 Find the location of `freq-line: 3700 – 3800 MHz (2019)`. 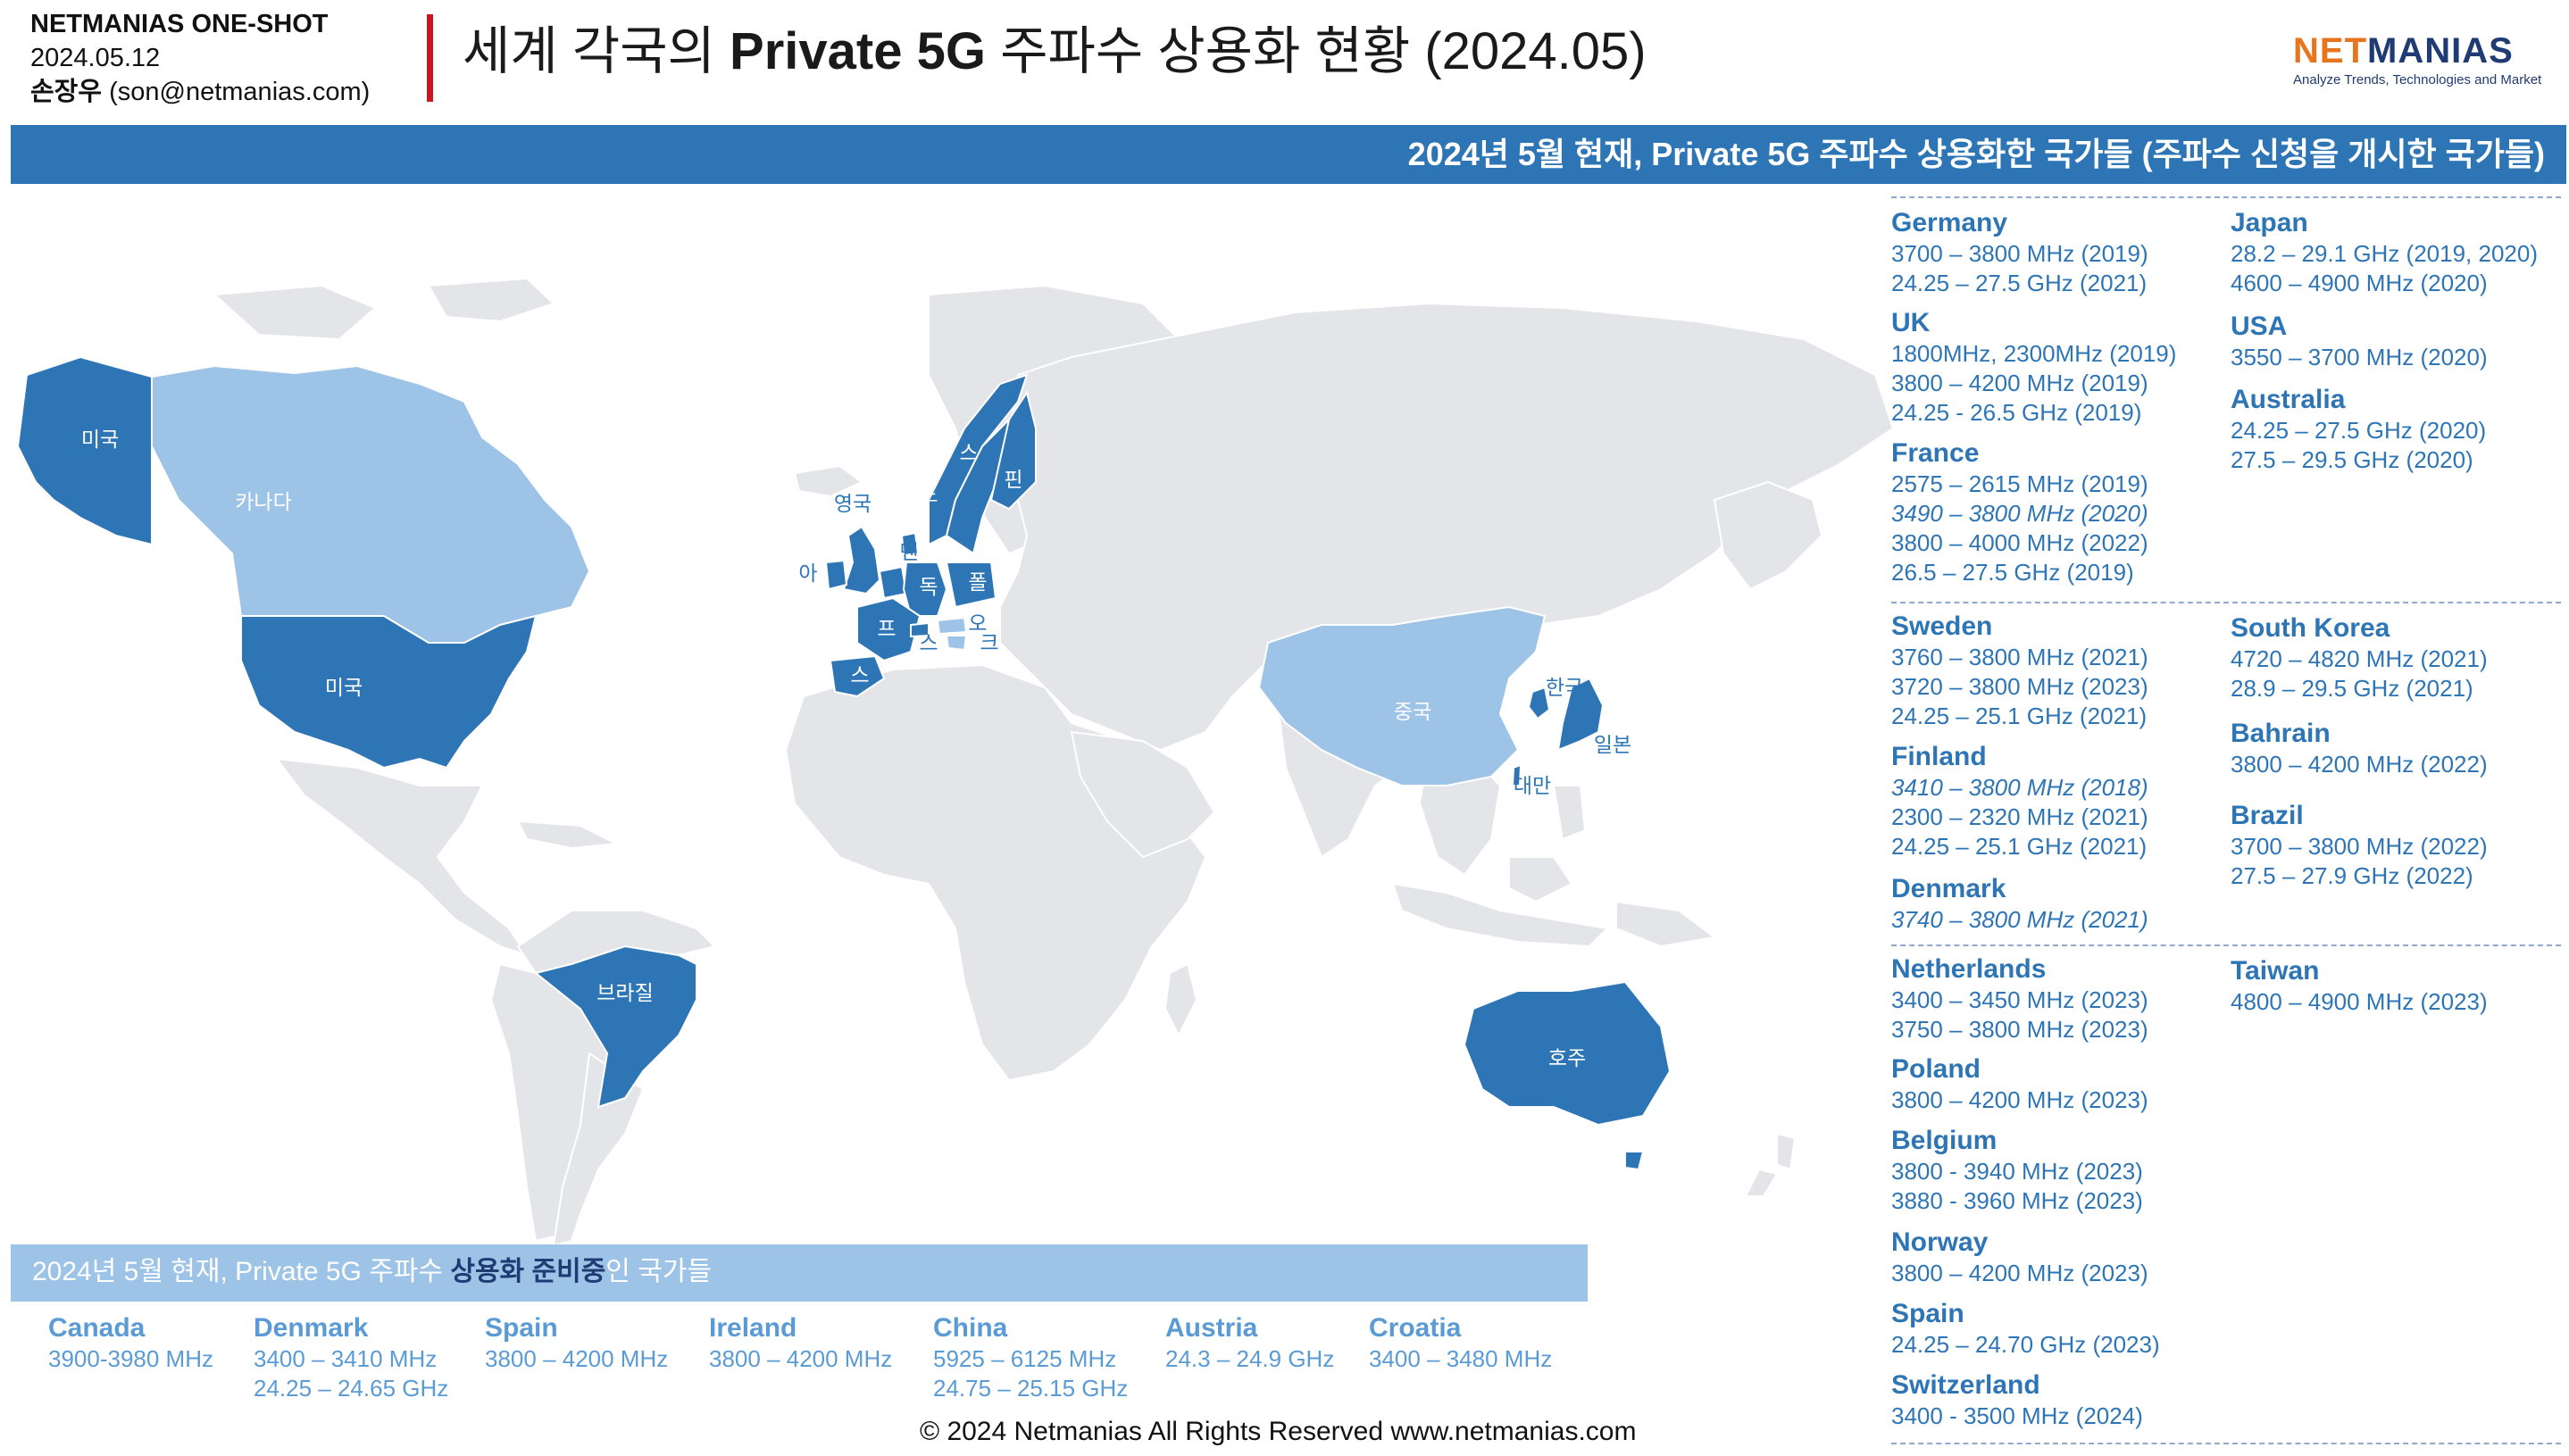

freq-line: 3700 – 3800 MHz (2019) is located at coordinates (2019, 254).